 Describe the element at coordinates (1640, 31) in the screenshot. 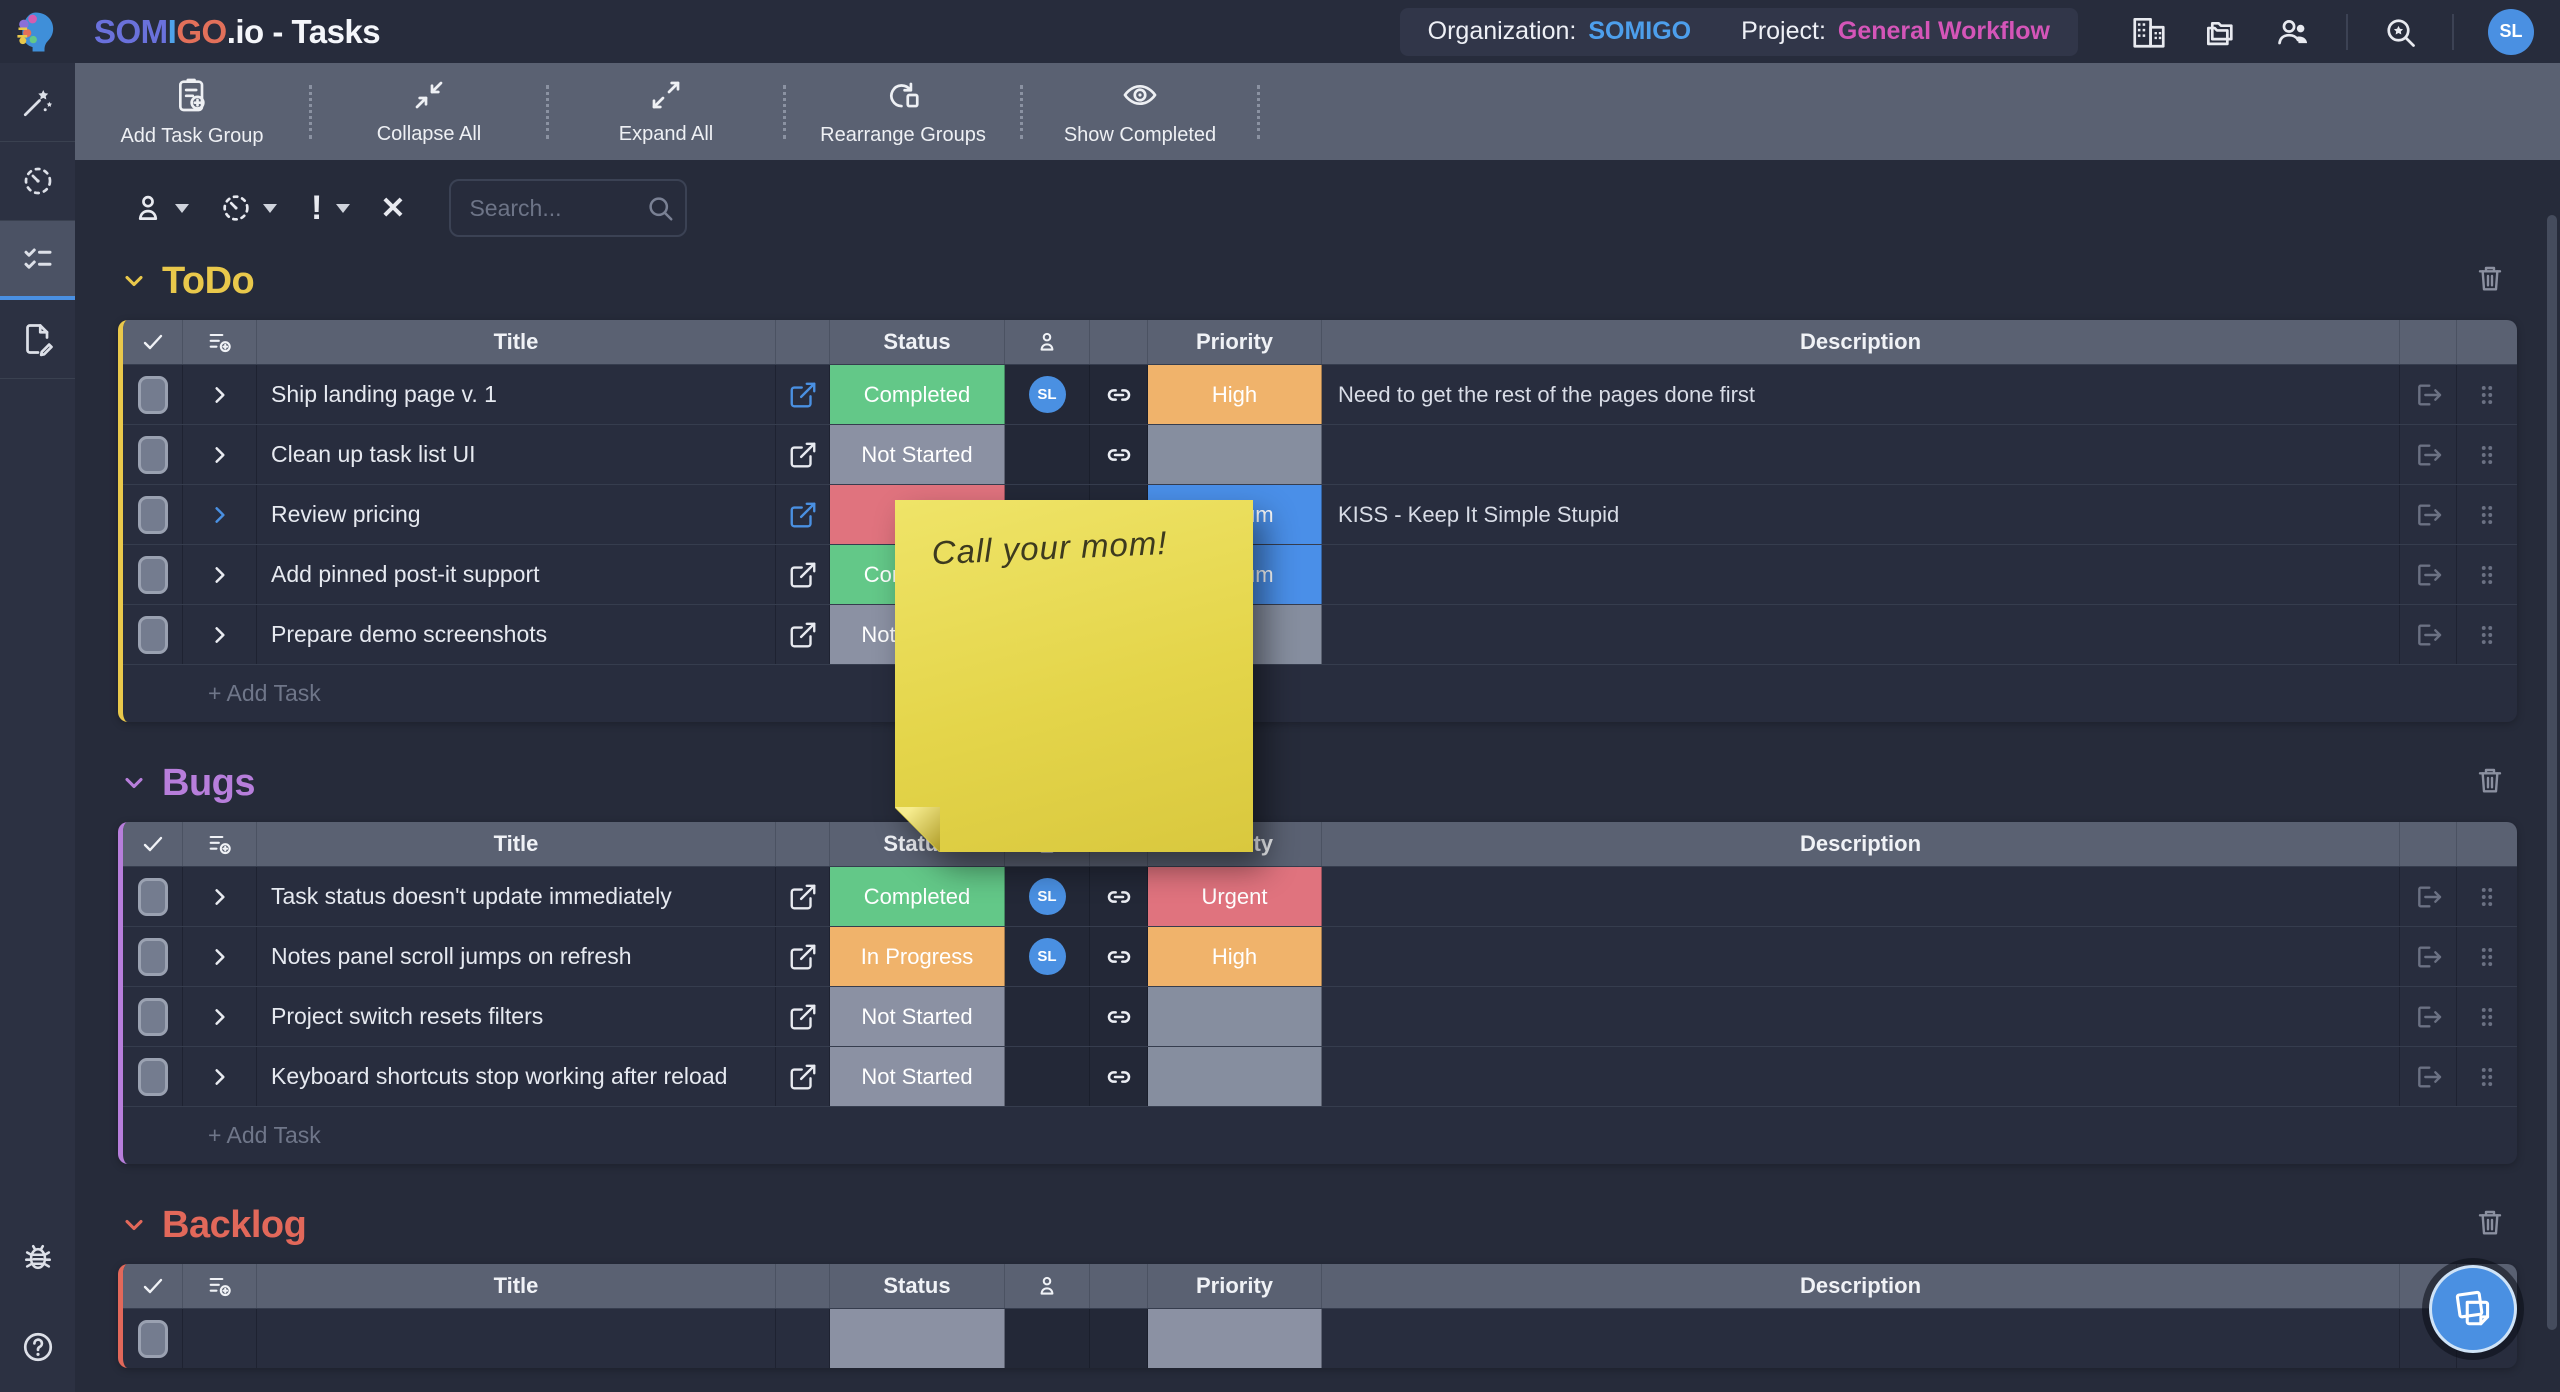

I see `organization-value: SOMIGO` at that location.